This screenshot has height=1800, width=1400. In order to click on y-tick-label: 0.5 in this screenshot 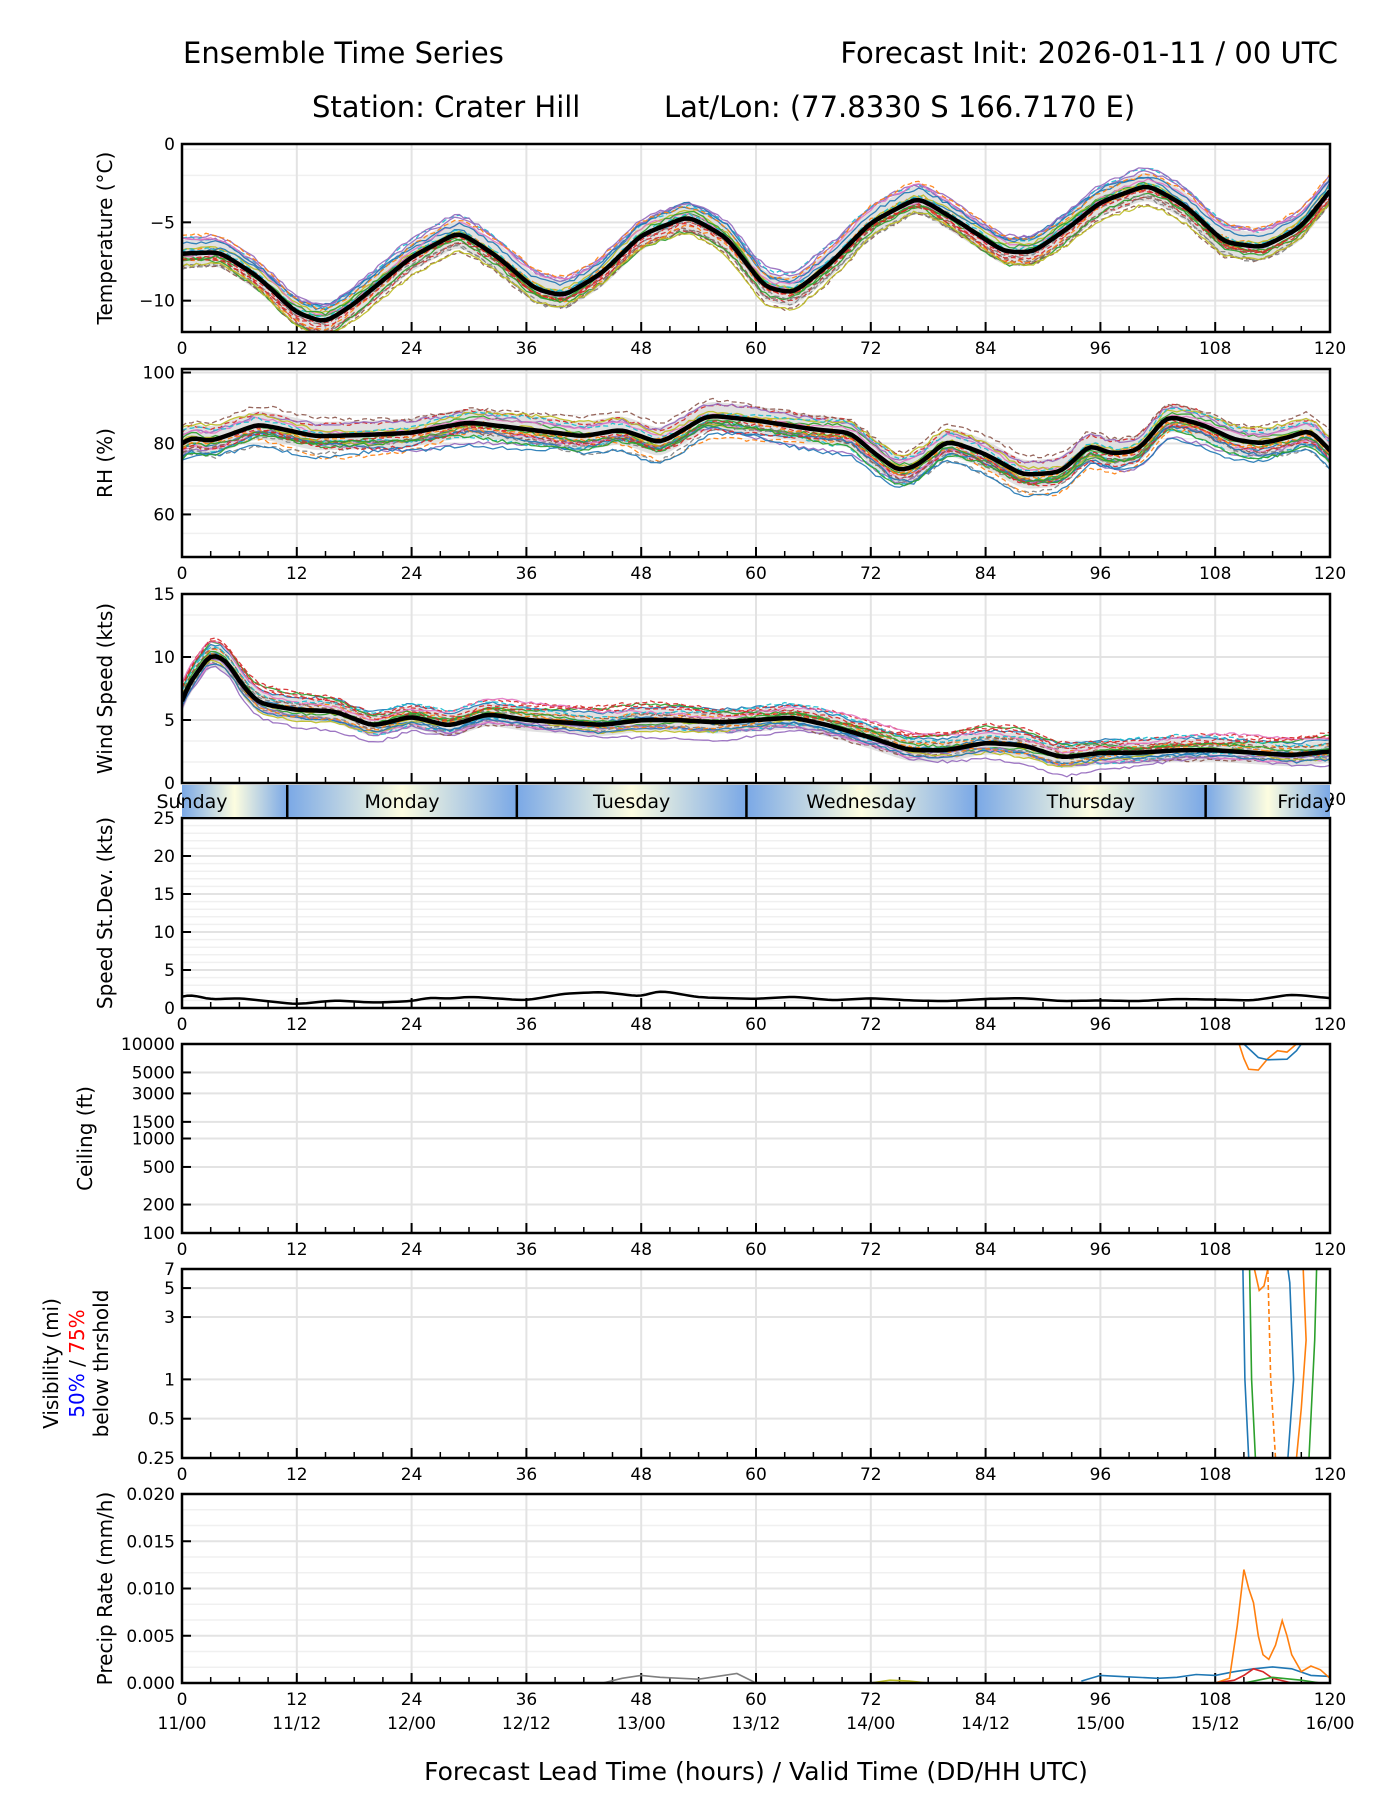, I will do `click(161, 1420)`.